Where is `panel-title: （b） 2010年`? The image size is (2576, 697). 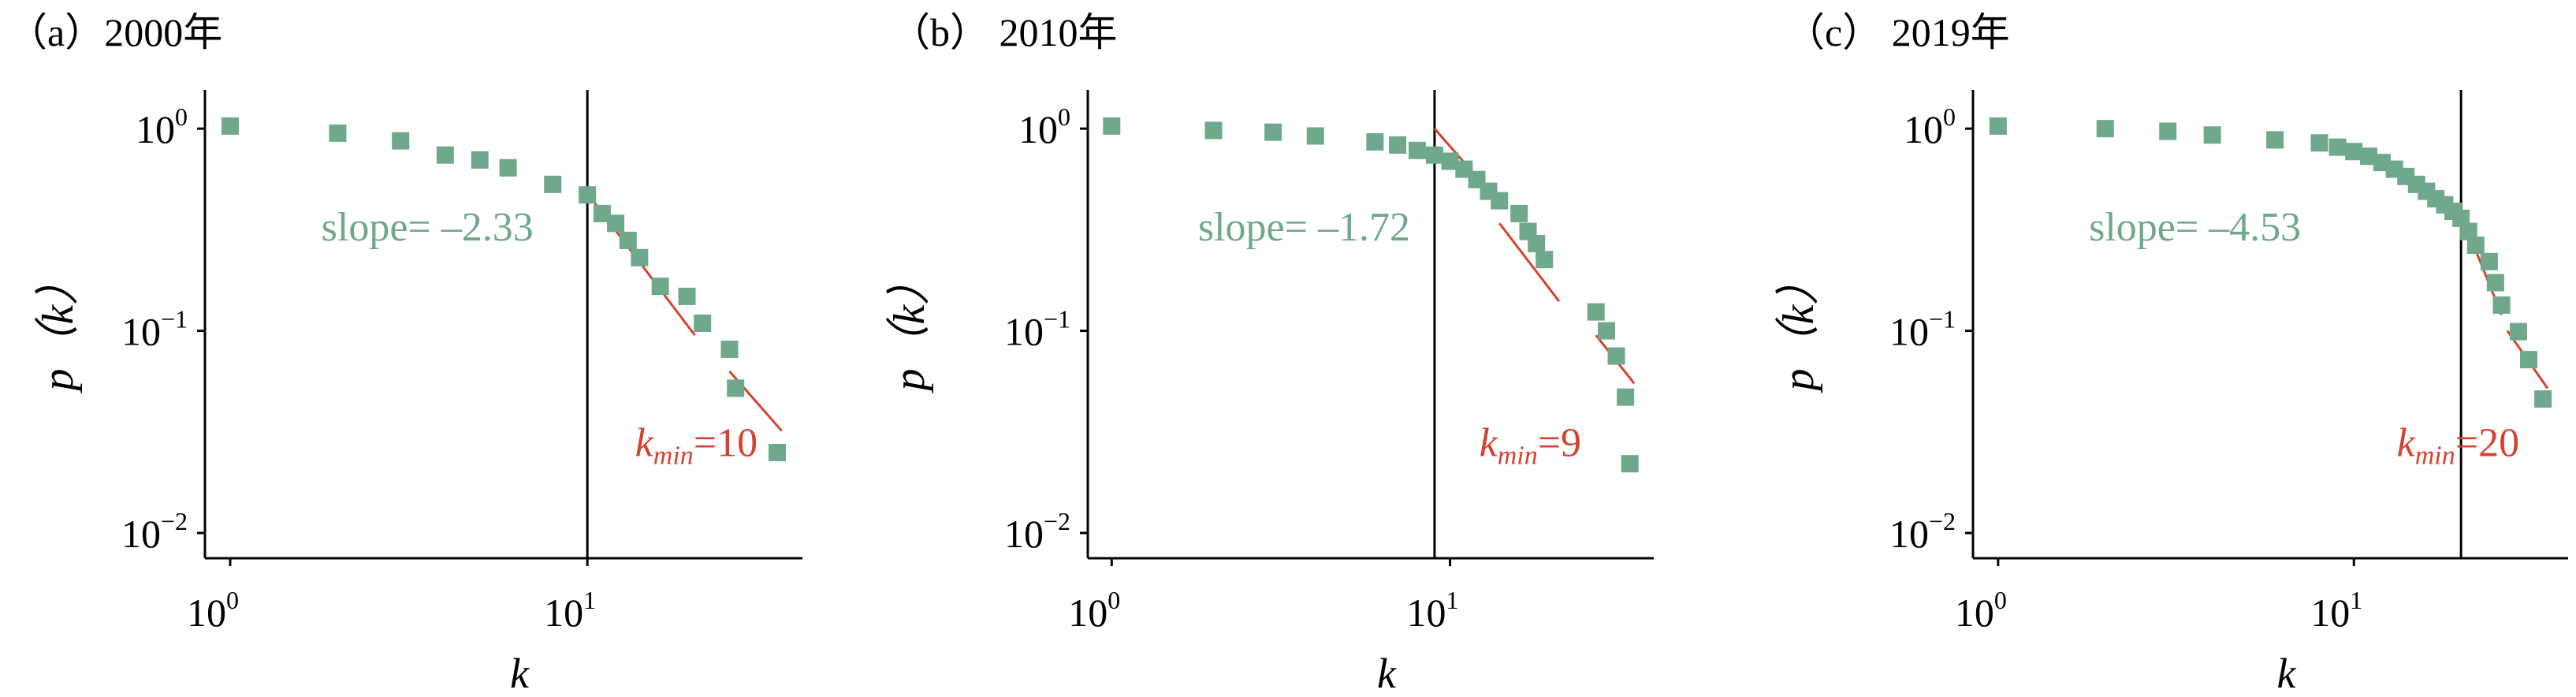 panel-title: （b） 2010年 is located at coordinates (1004, 32).